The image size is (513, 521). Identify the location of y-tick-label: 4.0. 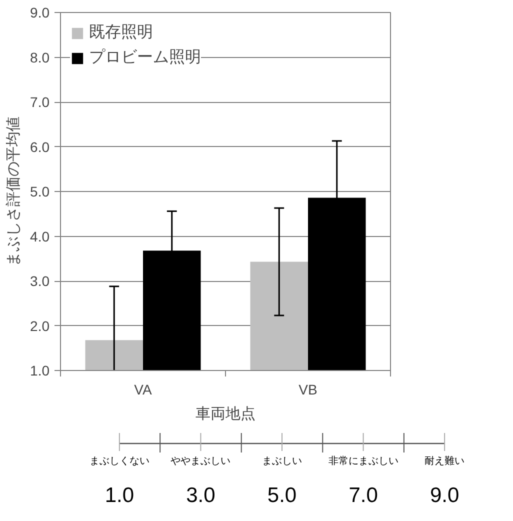
(40, 236).